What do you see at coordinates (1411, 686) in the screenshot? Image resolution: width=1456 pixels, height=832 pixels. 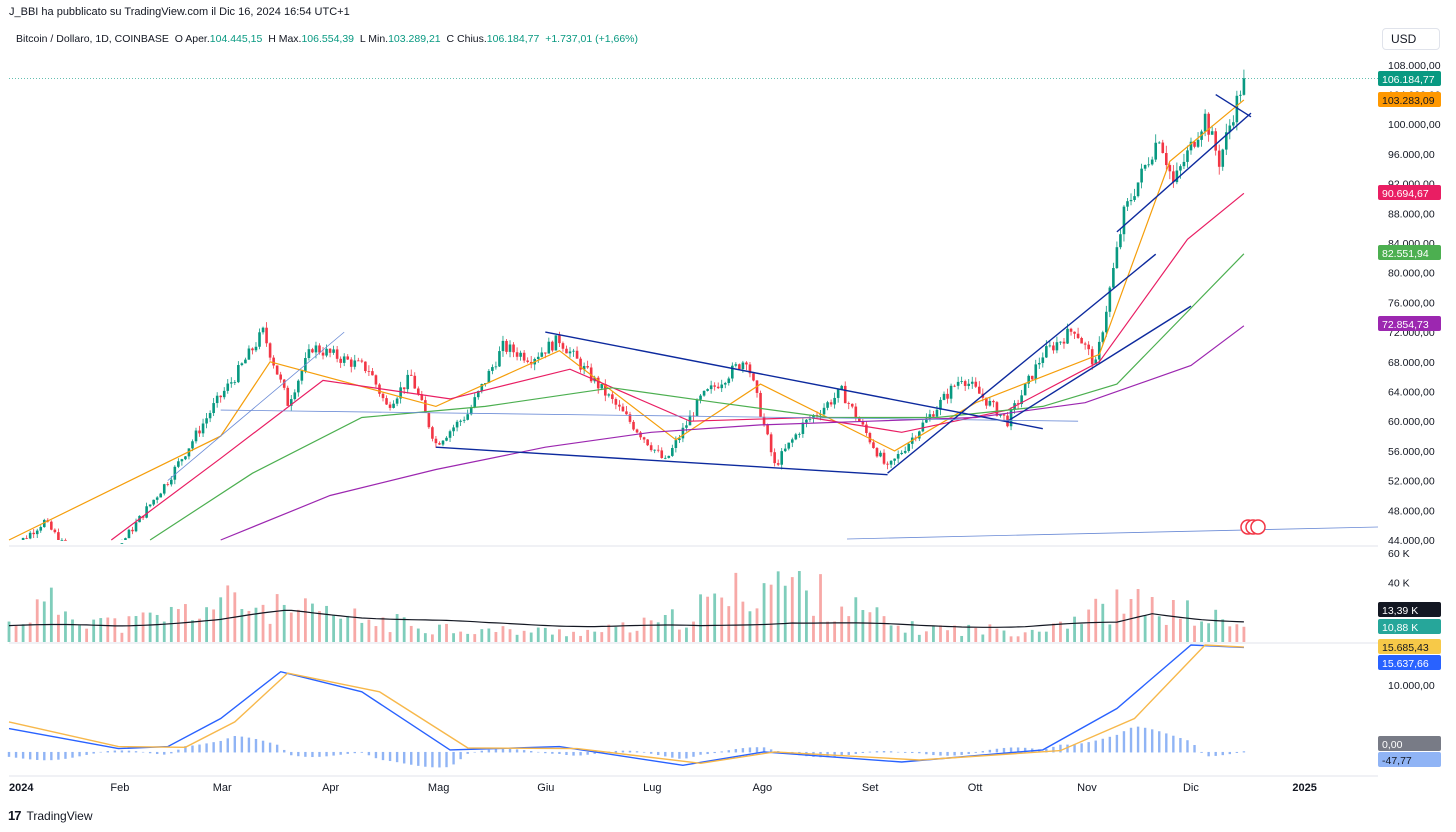 I see `macd-tick-label: 10.000,00` at bounding box center [1411, 686].